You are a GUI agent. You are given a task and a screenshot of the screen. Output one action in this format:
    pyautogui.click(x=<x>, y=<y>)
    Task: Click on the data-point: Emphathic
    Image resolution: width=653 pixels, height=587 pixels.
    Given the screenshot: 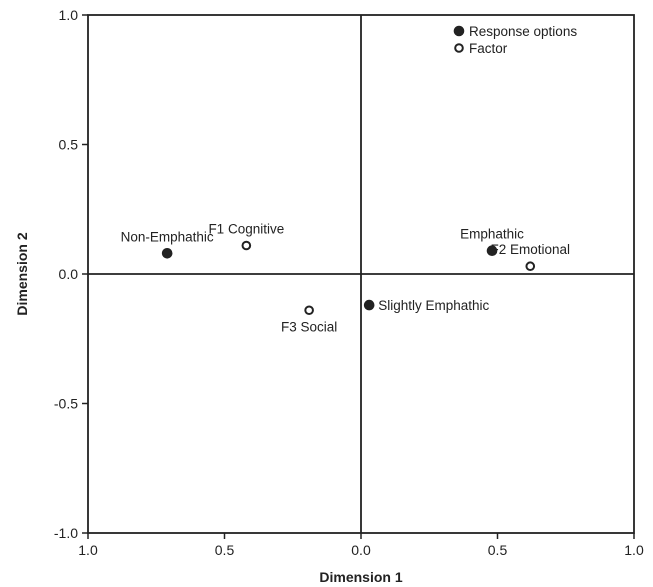 What is the action you would take?
    pyautogui.click(x=492, y=241)
    